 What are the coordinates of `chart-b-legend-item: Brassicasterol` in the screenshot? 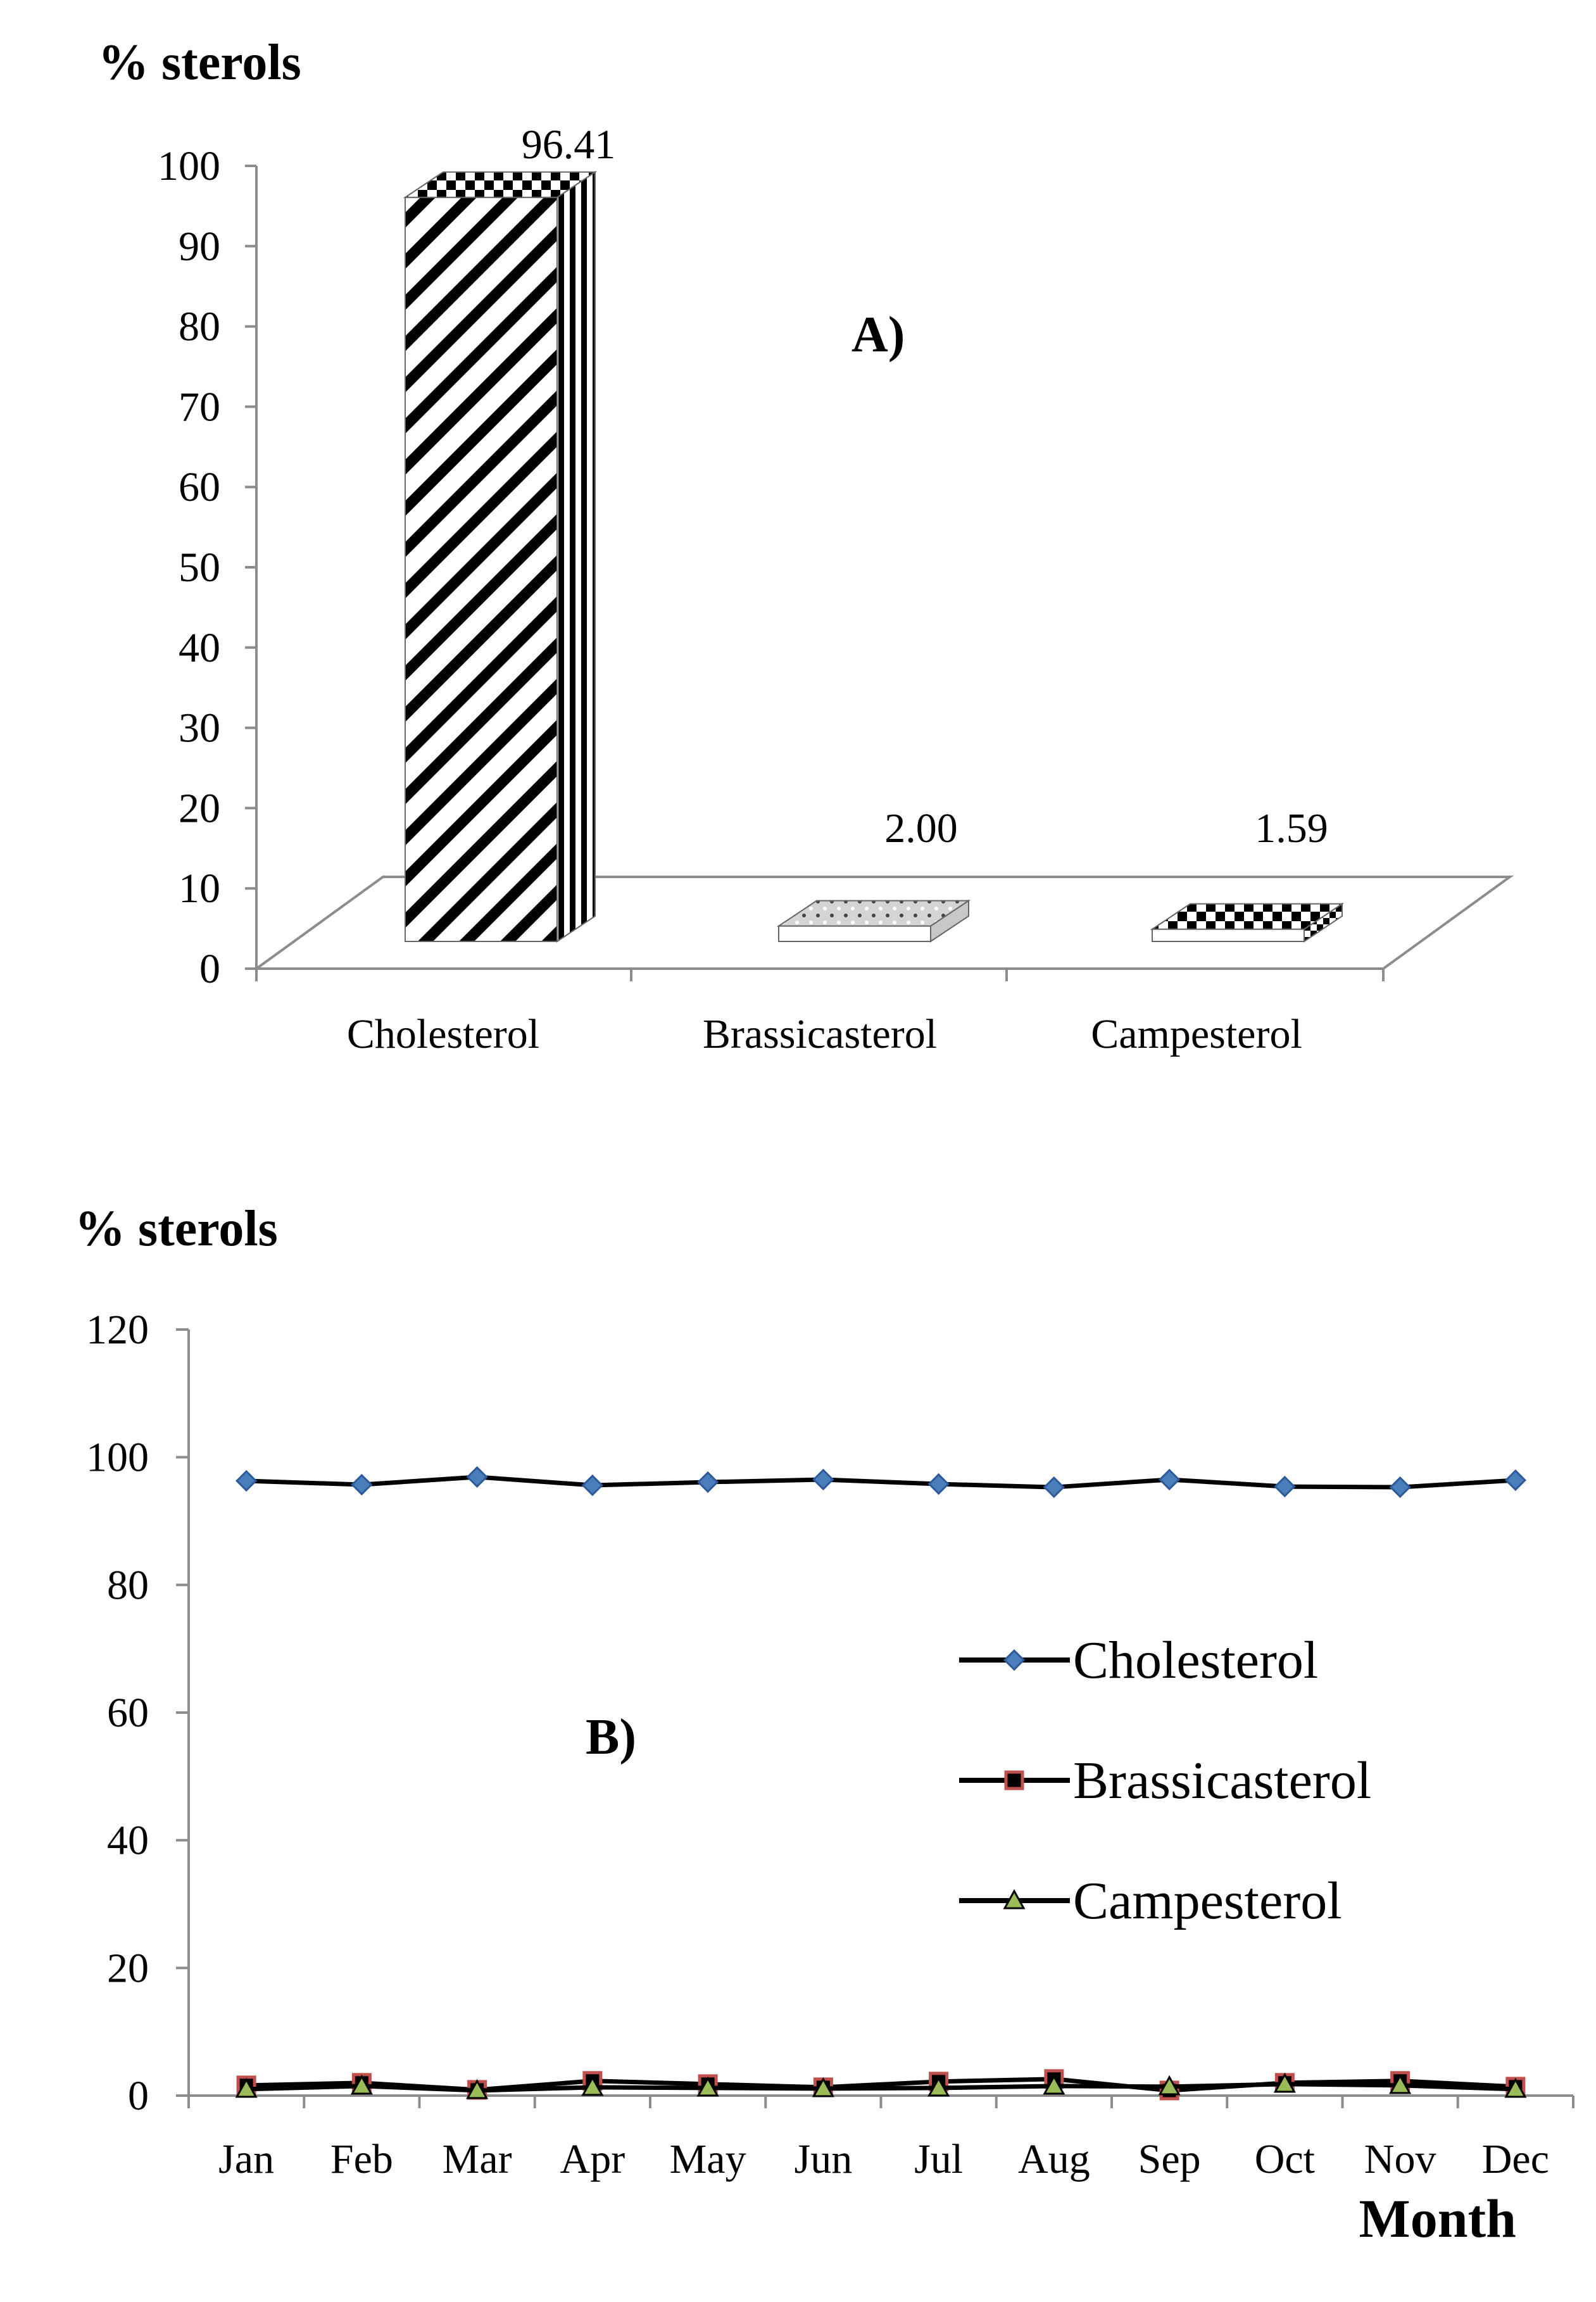 It's located at (1165, 1781).